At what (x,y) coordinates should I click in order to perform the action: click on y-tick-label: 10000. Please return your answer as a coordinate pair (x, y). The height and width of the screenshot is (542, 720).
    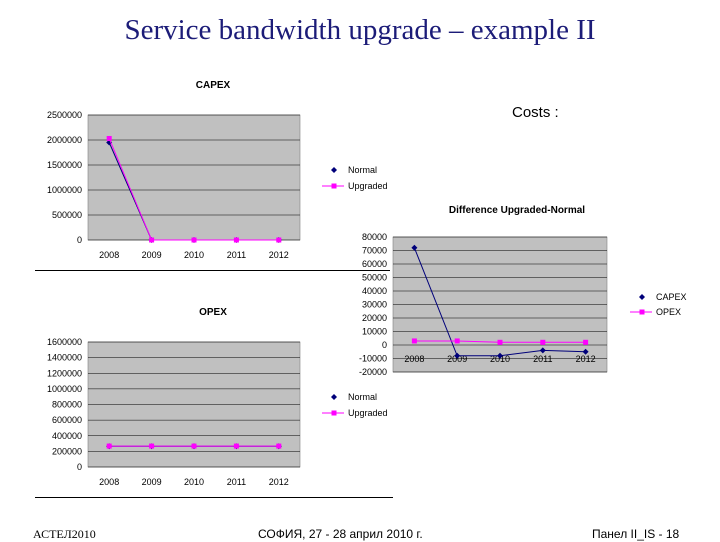
    Looking at the image, I should click on (374, 332).